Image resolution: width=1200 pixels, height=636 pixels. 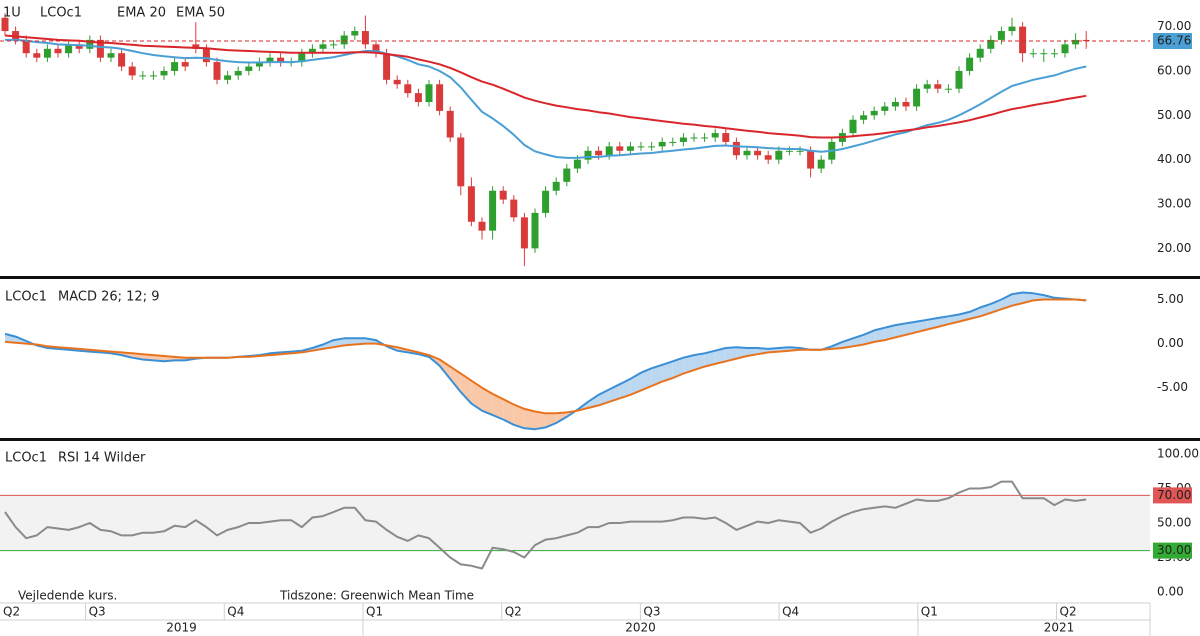 What do you see at coordinates (1170, 343) in the screenshot?
I see `y-tick-label: 0.00` at bounding box center [1170, 343].